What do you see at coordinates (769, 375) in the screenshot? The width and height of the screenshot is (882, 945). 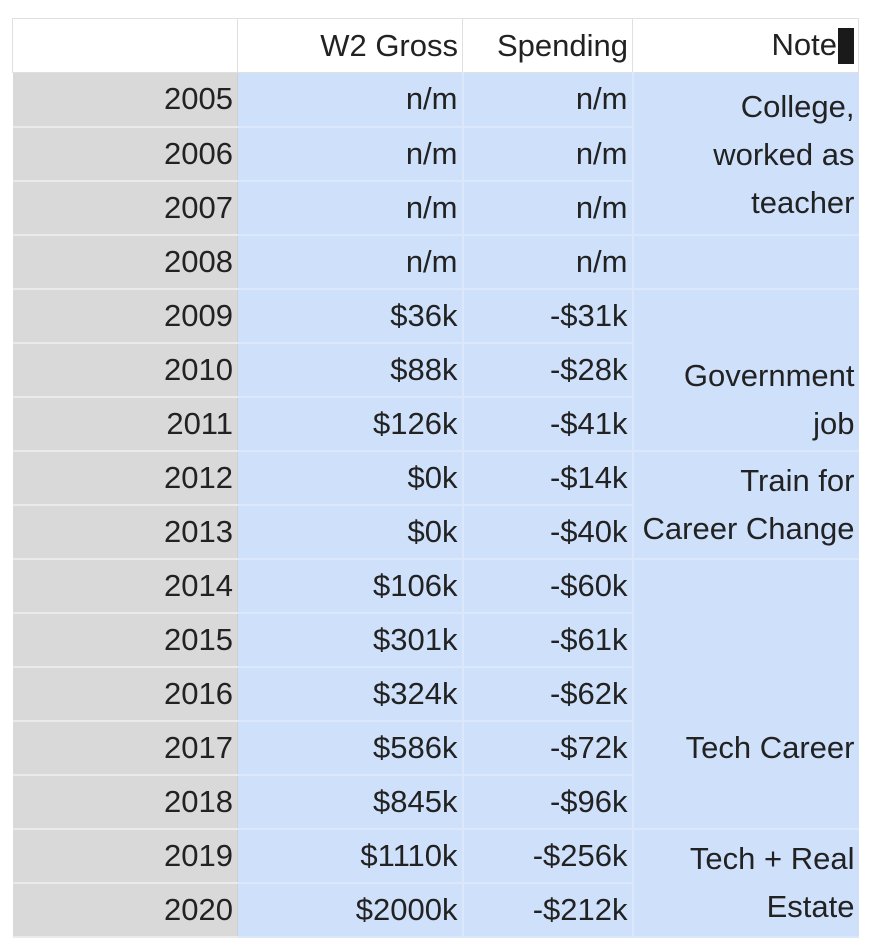 I see `note-line: Government` at bounding box center [769, 375].